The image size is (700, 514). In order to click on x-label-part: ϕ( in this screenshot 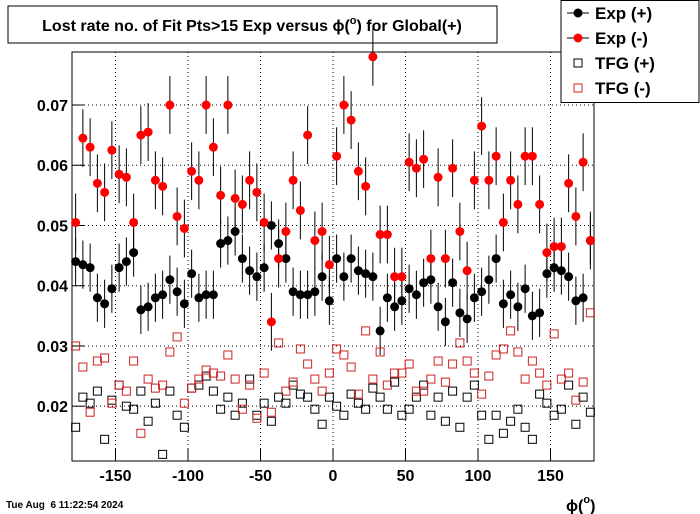, I will do `click(575, 506)`.